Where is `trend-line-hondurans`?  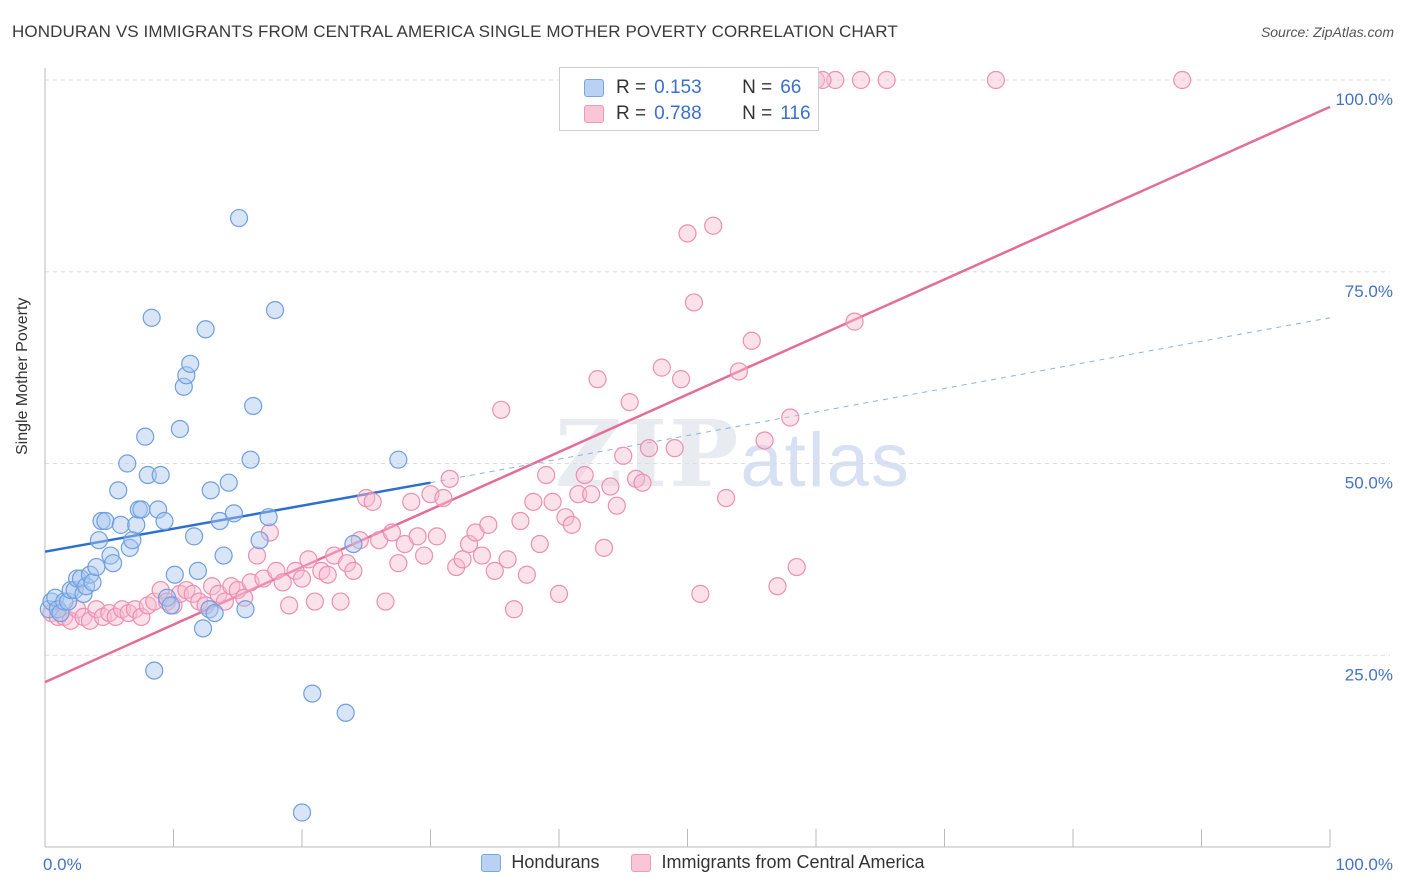 trend-line-hondurans is located at coordinates (237, 517).